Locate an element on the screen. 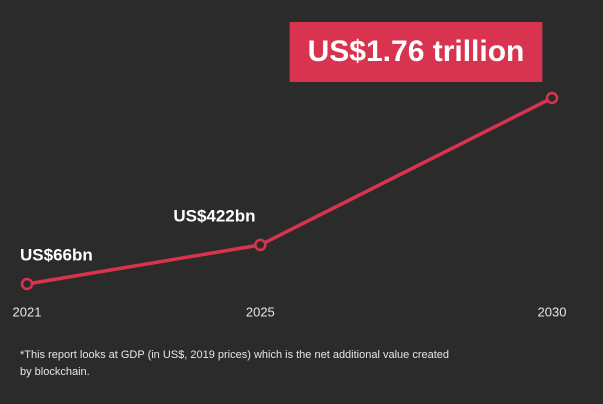 The width and height of the screenshot is (603, 404). data-label: US$66bn is located at coordinates (56, 254).